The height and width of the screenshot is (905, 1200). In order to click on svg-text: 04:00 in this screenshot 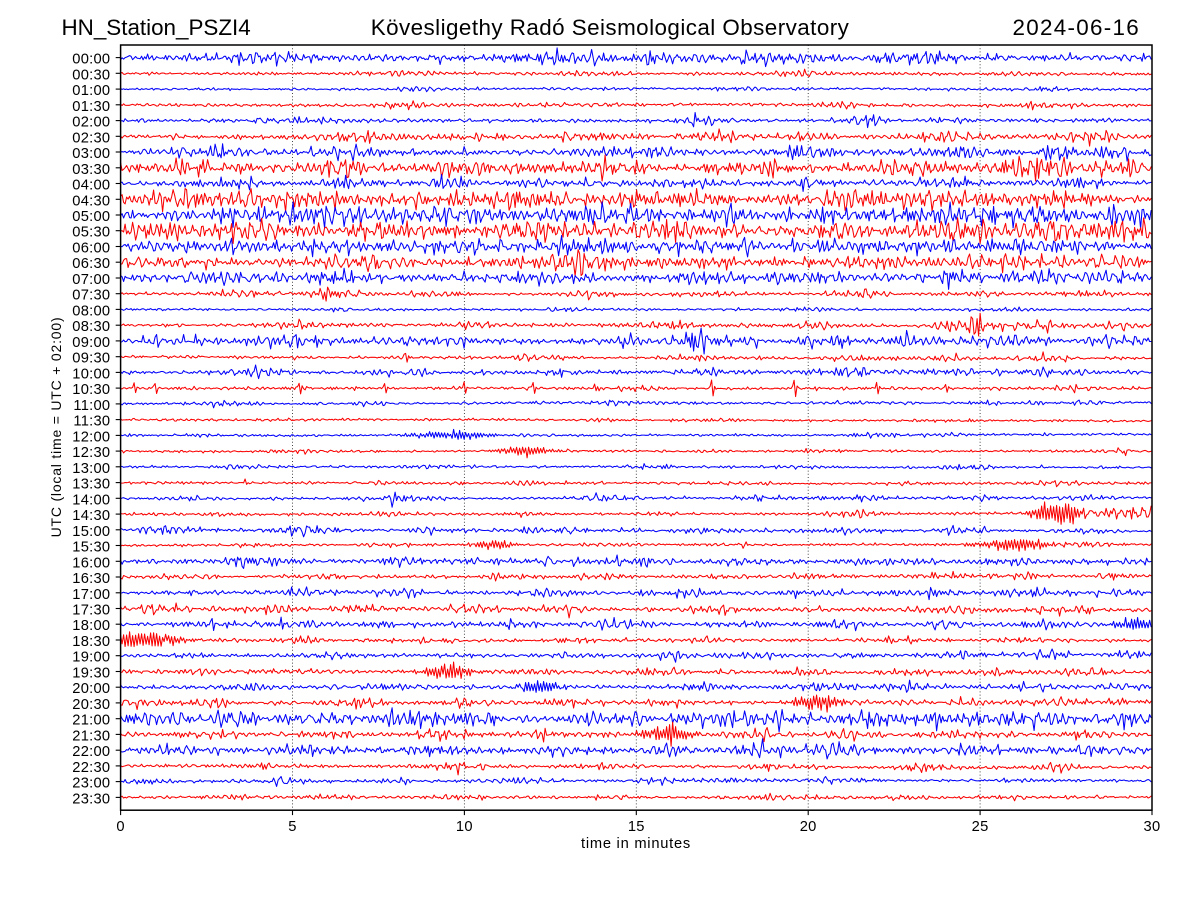, I will do `click(91, 186)`.